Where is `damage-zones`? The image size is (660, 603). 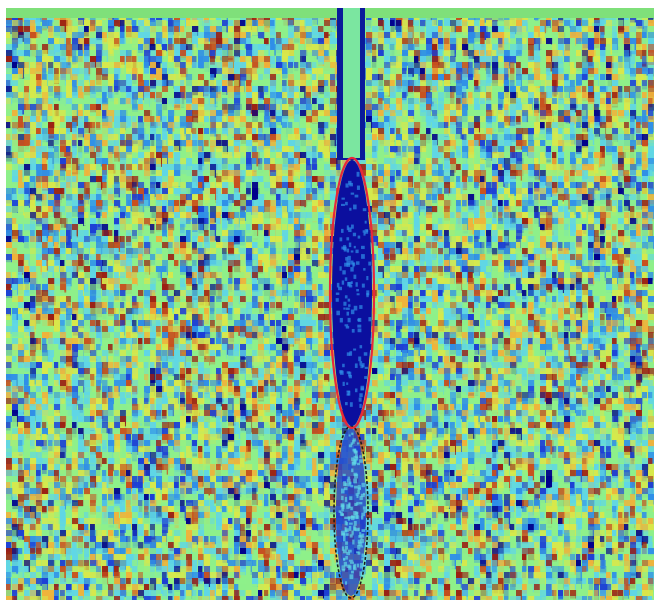 damage-zones is located at coordinates (352, 377).